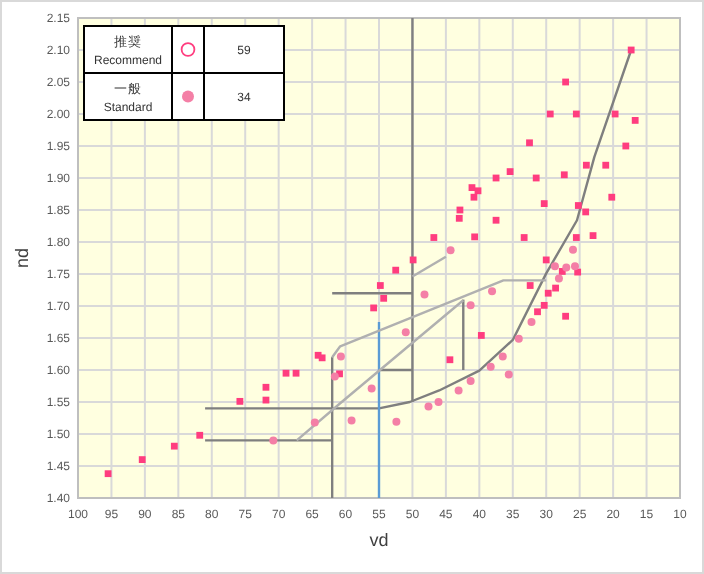 The width and height of the screenshot is (704, 574). I want to click on x-axis-title: vd, so click(379, 540).